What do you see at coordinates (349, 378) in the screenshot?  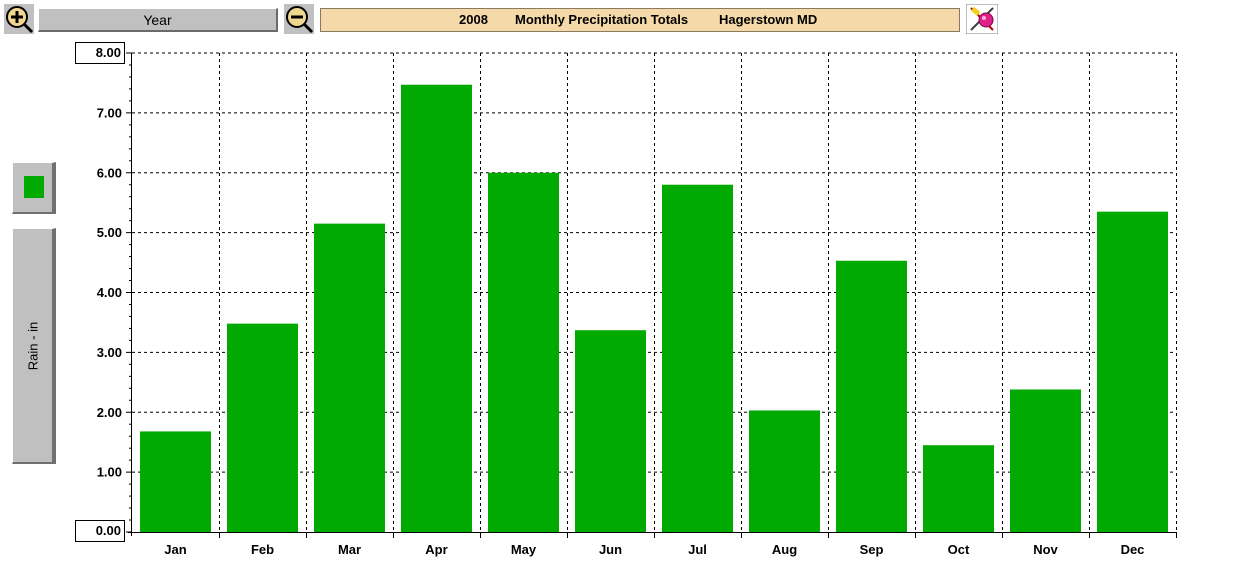 I see `bar-mar` at bounding box center [349, 378].